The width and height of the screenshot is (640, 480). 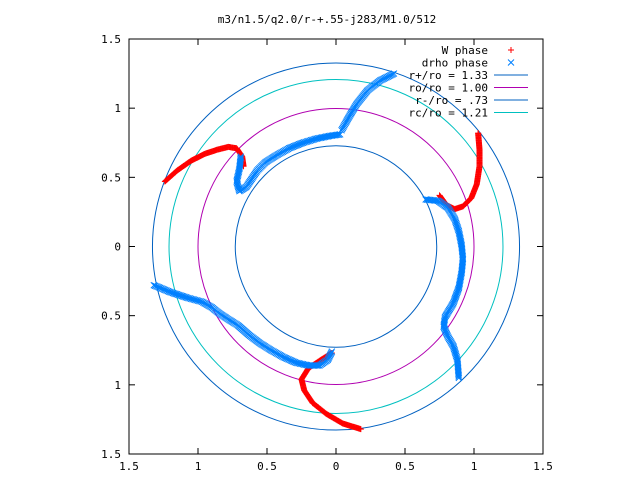 I want to click on legend-label: rc/ro = 1.21, so click(x=448, y=113).